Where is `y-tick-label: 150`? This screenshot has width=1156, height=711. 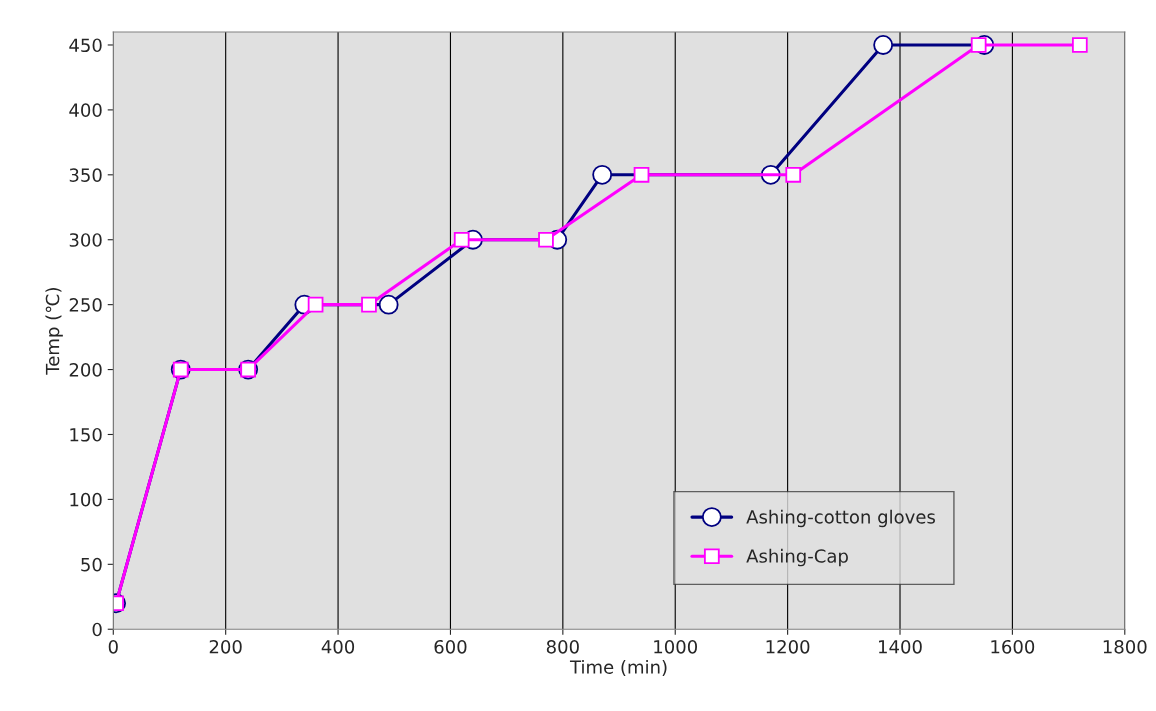
y-tick-label: 150 is located at coordinates (86, 434).